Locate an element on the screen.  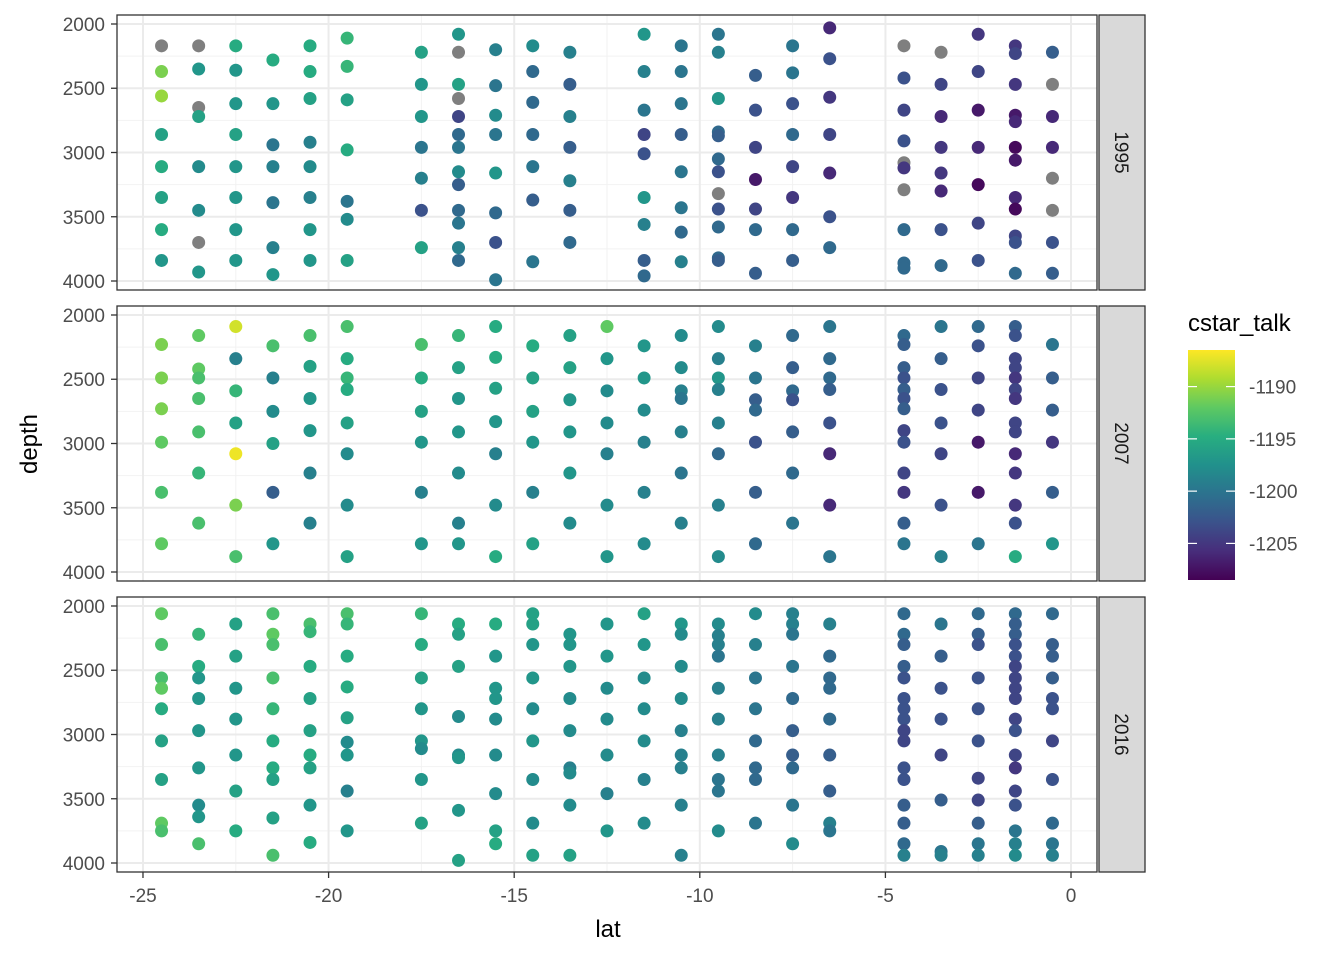
y-tick-label: 2000 is located at coordinates (84, 25).